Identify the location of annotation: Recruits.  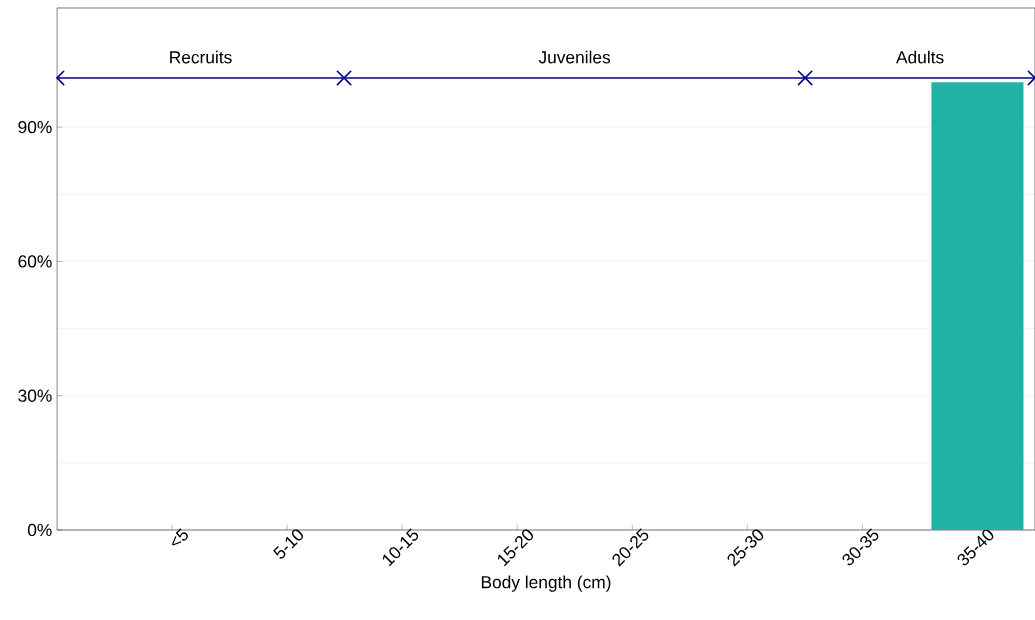
(201, 57).